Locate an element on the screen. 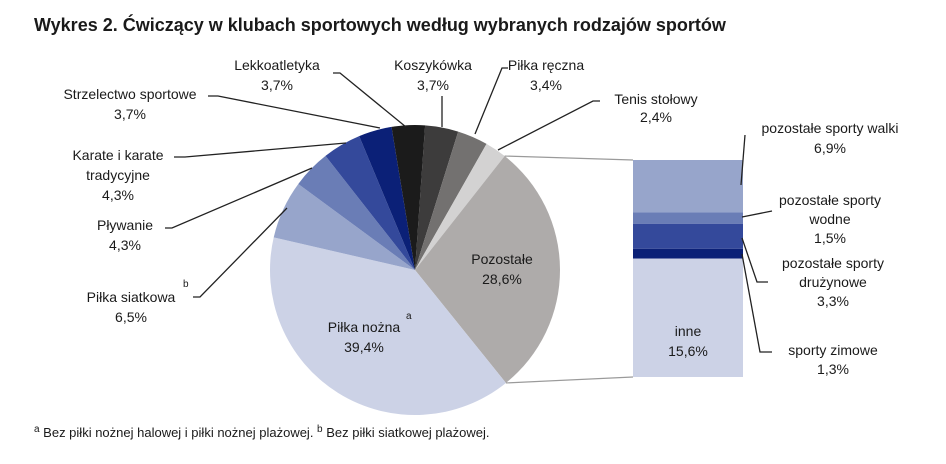 The image size is (946, 464). pie-slice-pozostałe is located at coordinates (487, 269).